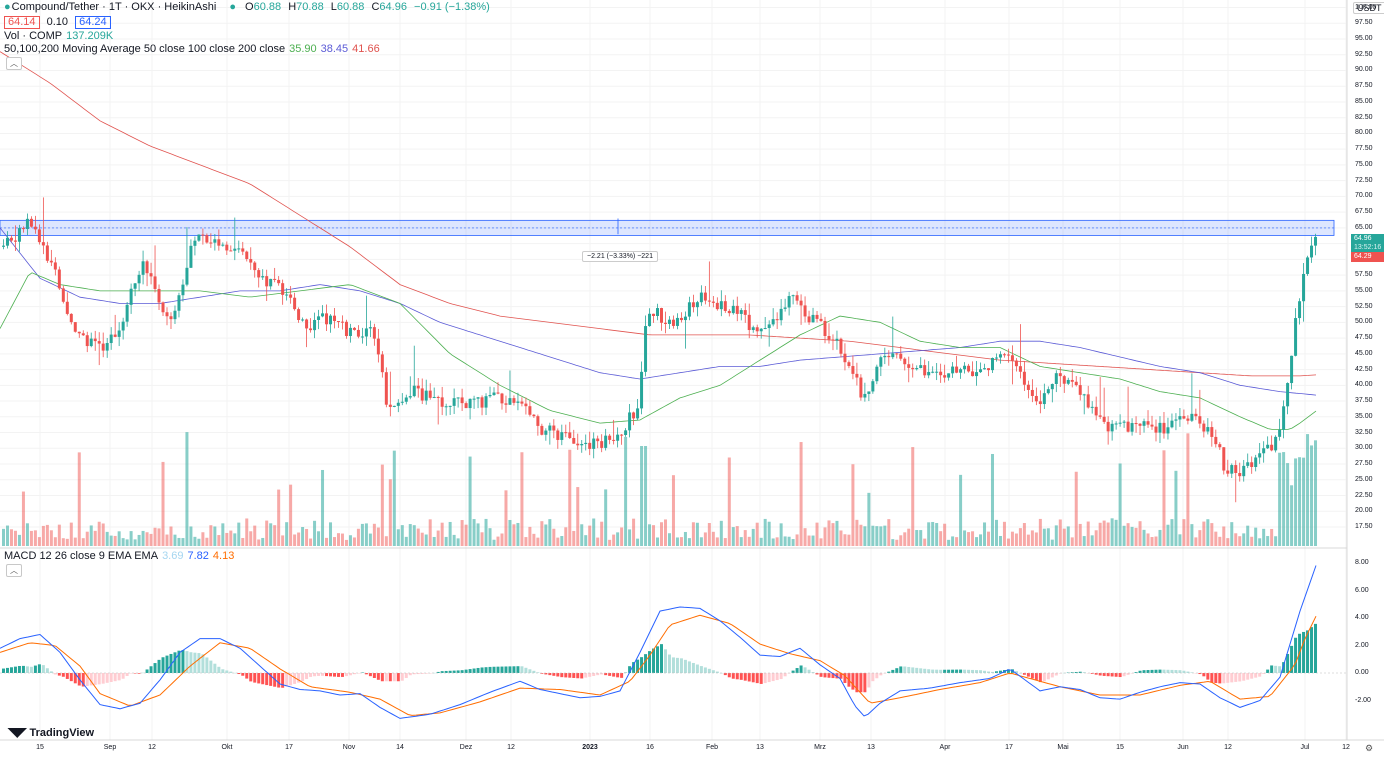  I want to click on collapse-macd-button: ︿, so click(14, 570).